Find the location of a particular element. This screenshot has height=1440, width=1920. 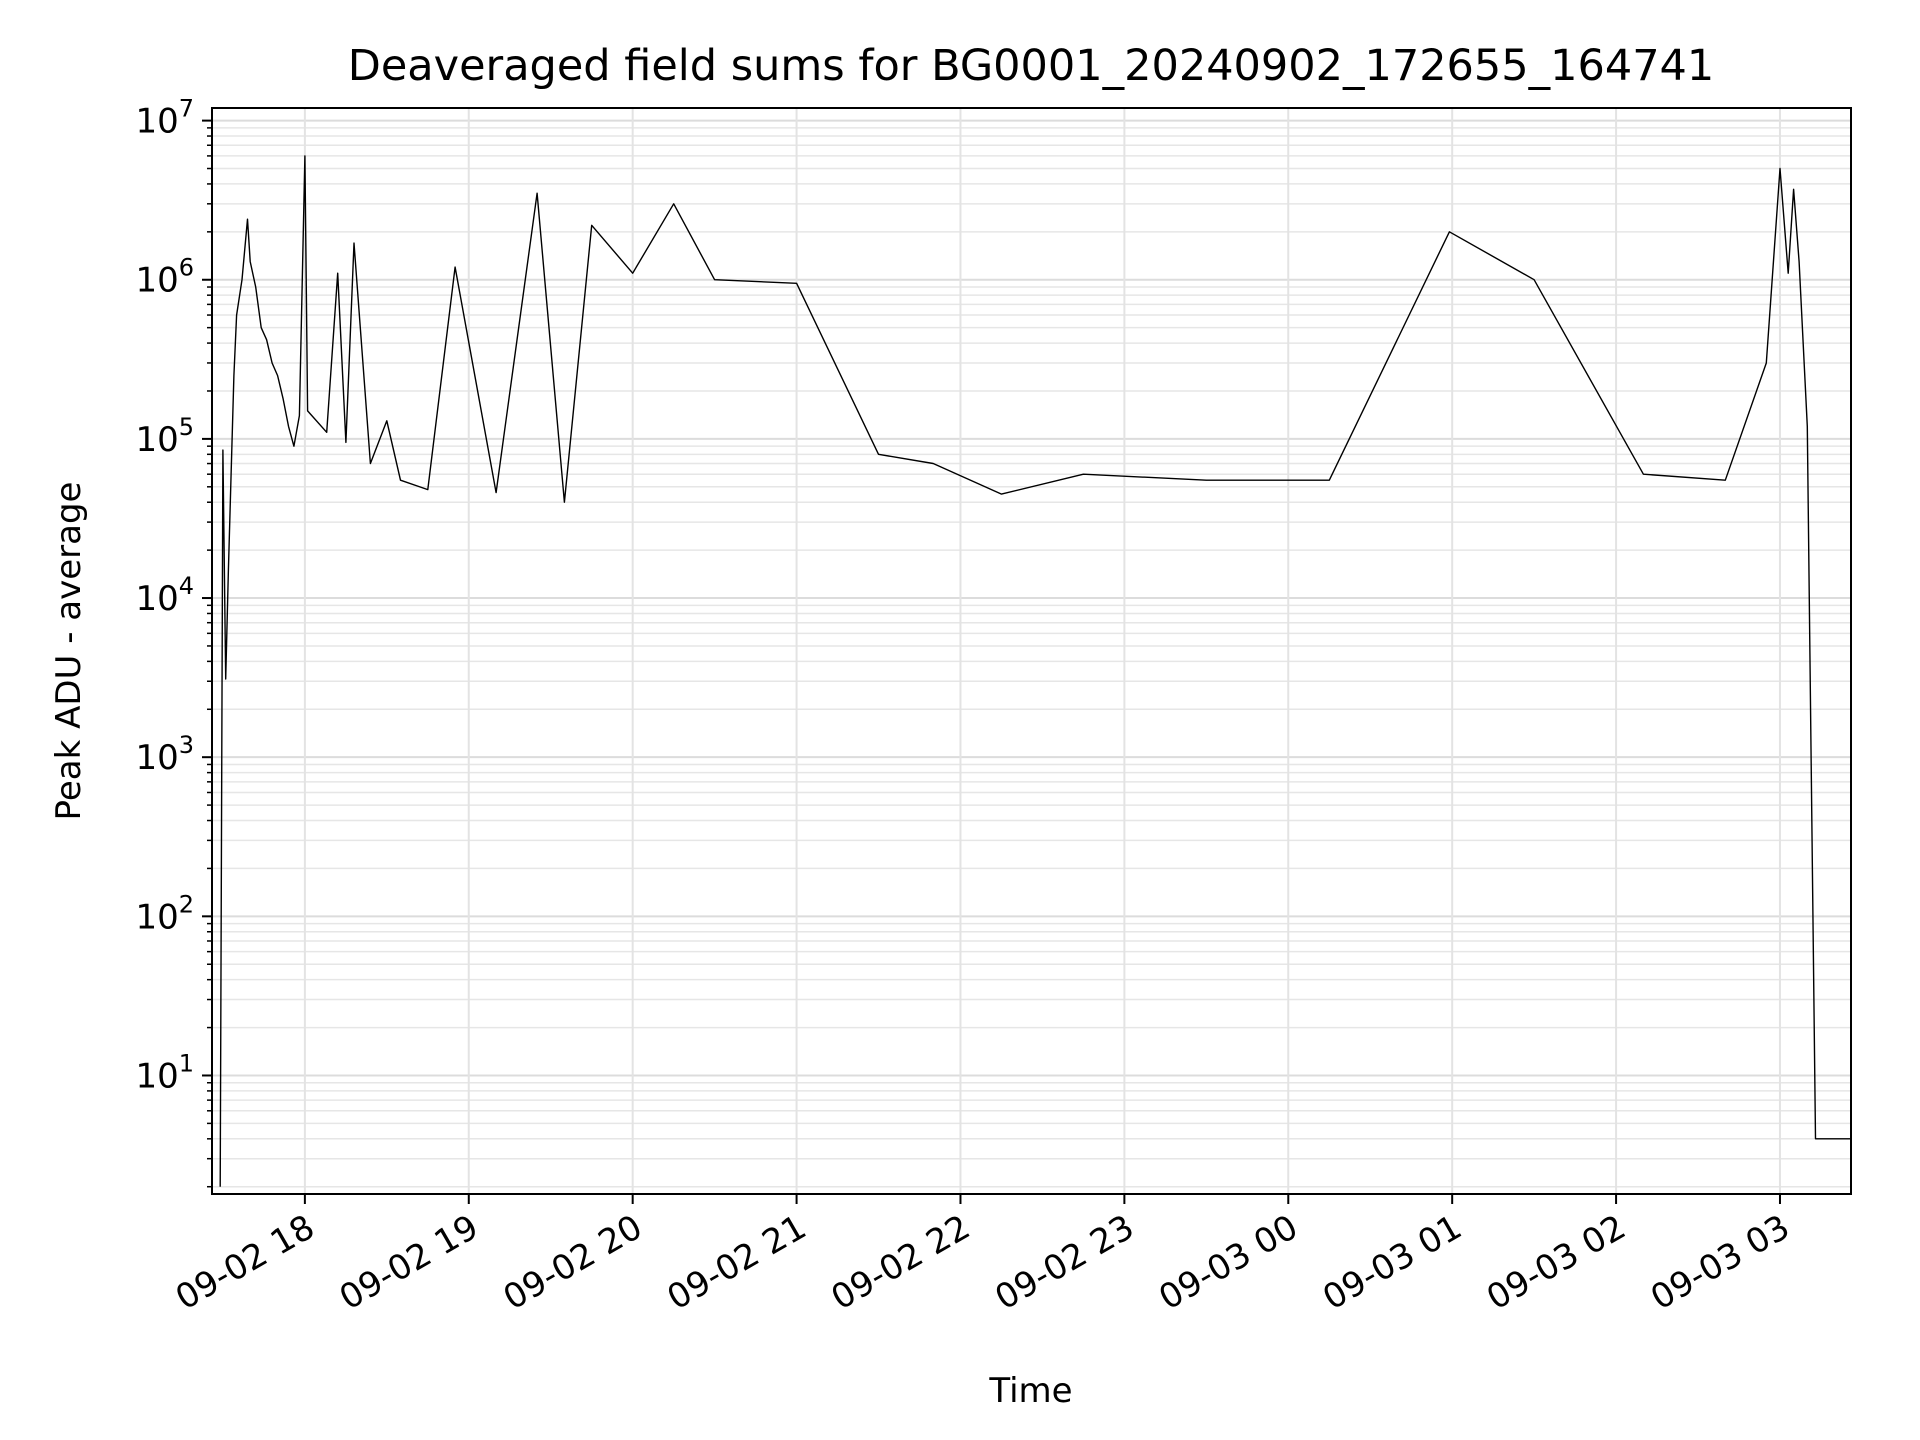

y-tick-label: 10⁵ is located at coordinates (164, 436).